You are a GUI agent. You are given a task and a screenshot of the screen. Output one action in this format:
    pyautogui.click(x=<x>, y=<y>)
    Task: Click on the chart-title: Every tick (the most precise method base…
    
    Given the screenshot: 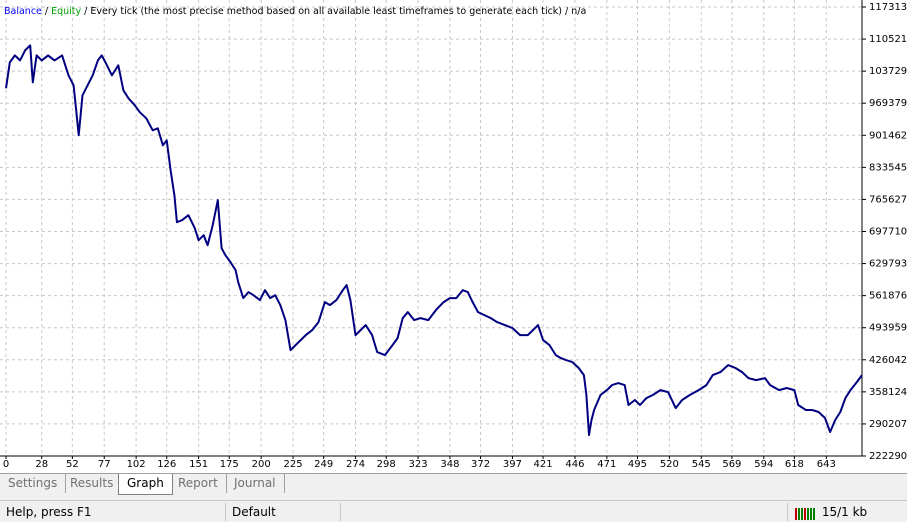 What is the action you would take?
    pyautogui.click(x=338, y=11)
    